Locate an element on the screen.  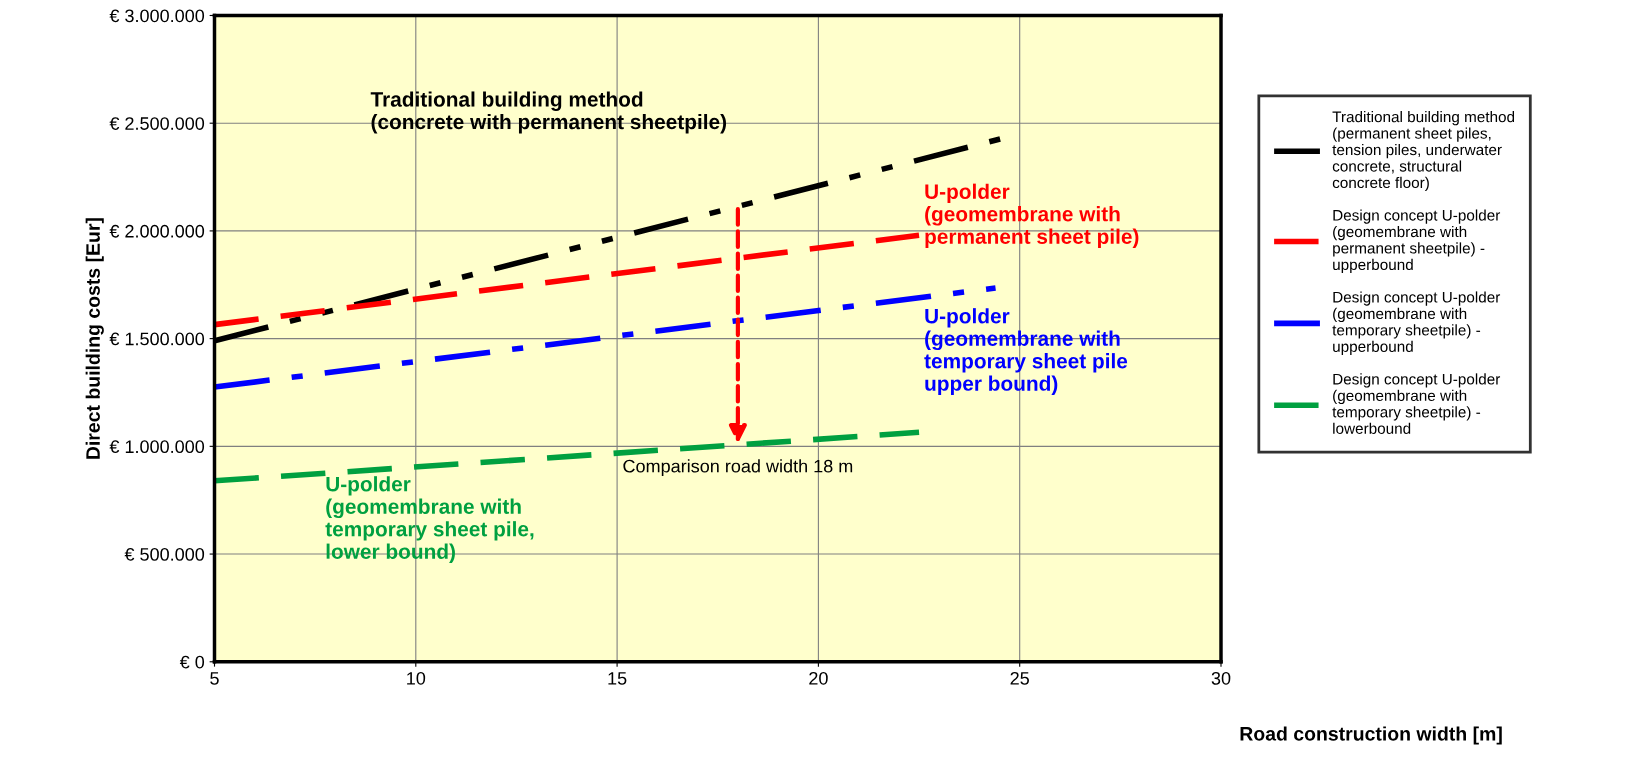
annotation: U-polder (geomembrane with permanent sheet pile) is located at coordinates (1032, 216).